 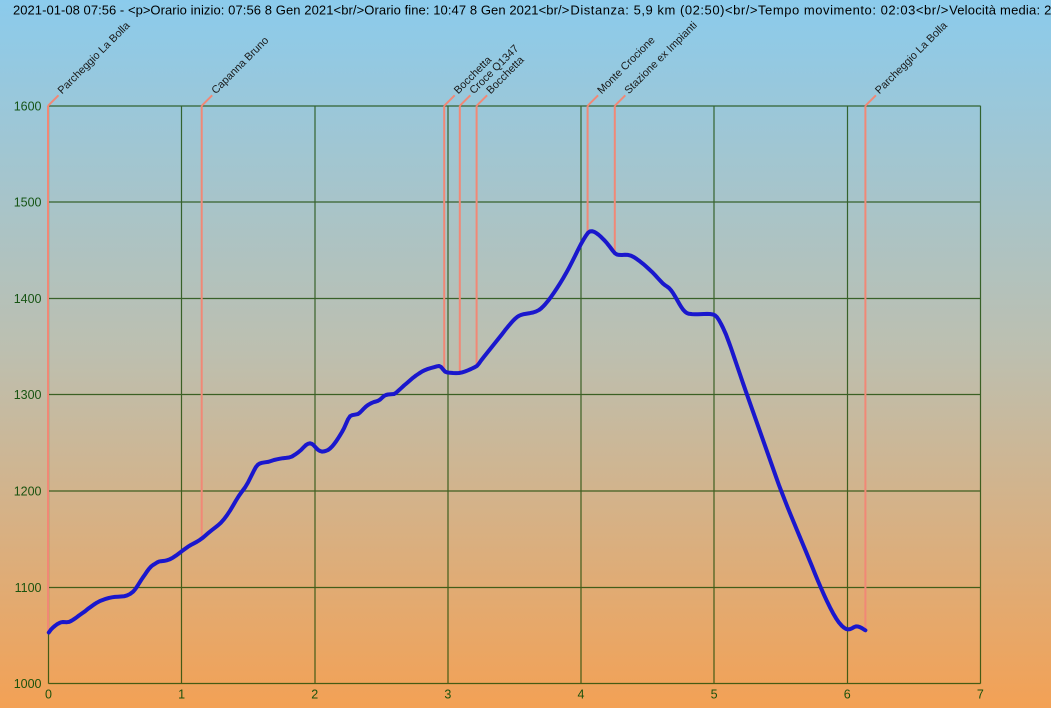 What do you see at coordinates (28, 588) in the screenshot?
I see `svg-text: 1100` at bounding box center [28, 588].